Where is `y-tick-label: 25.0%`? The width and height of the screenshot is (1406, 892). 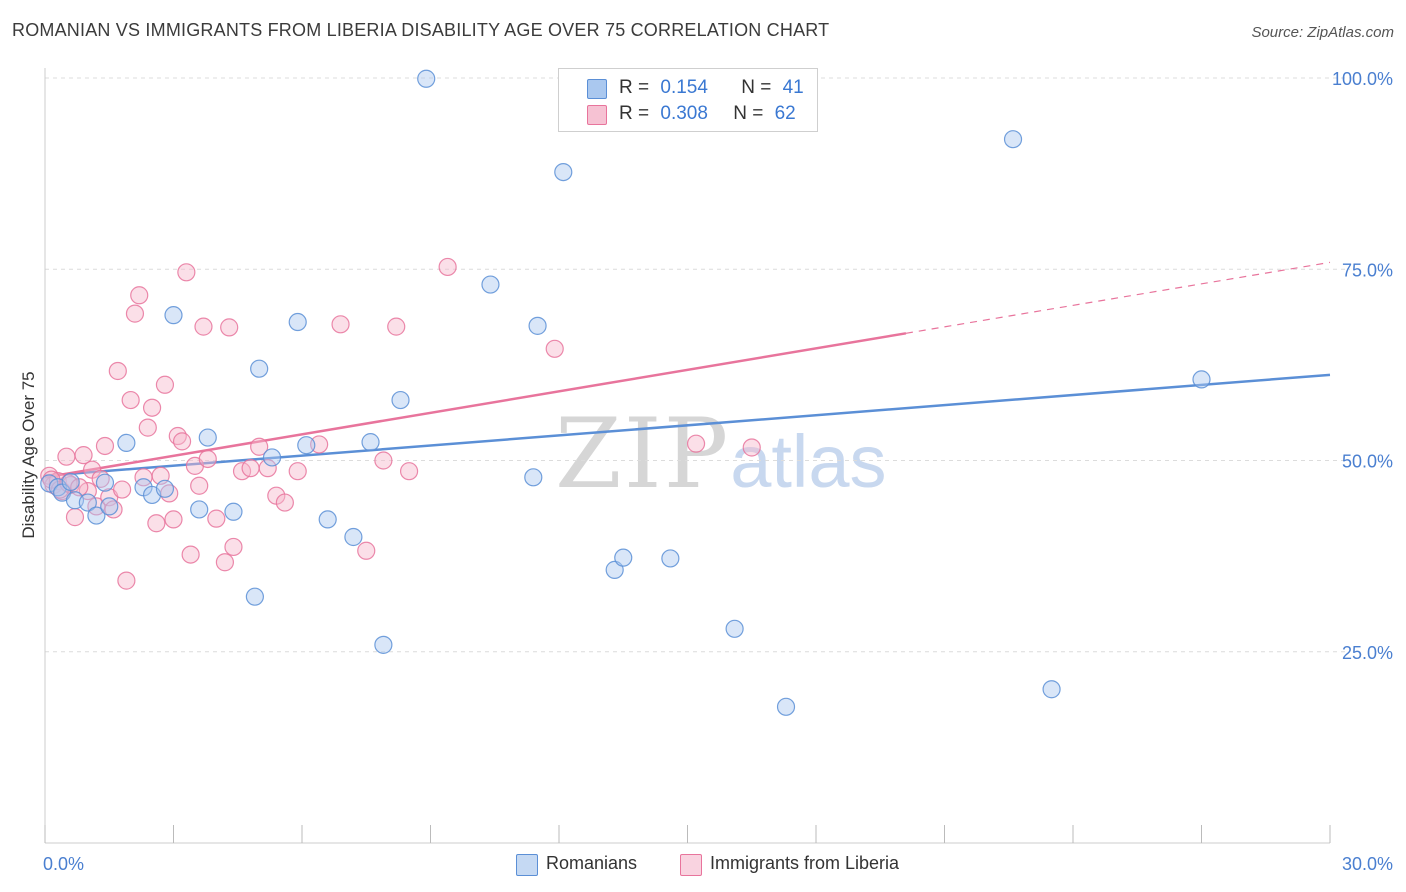
y-tick-label: 25.0% is located at coordinates (1367, 653).